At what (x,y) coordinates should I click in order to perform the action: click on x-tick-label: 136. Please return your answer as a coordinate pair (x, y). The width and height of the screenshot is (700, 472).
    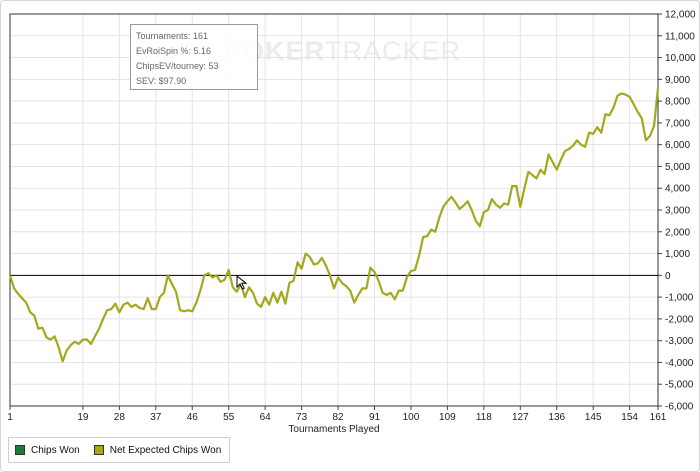
    Looking at the image, I should click on (556, 417).